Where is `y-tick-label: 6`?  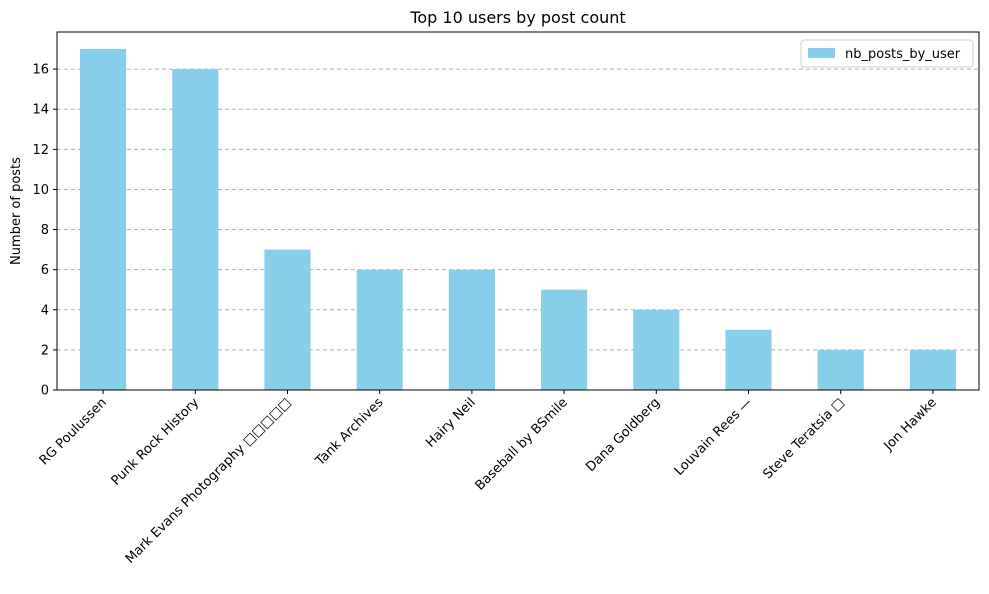 y-tick-label: 6 is located at coordinates (45, 270).